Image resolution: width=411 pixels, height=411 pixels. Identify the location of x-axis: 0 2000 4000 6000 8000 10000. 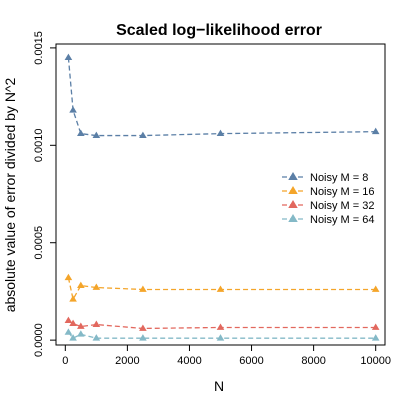
(226, 355).